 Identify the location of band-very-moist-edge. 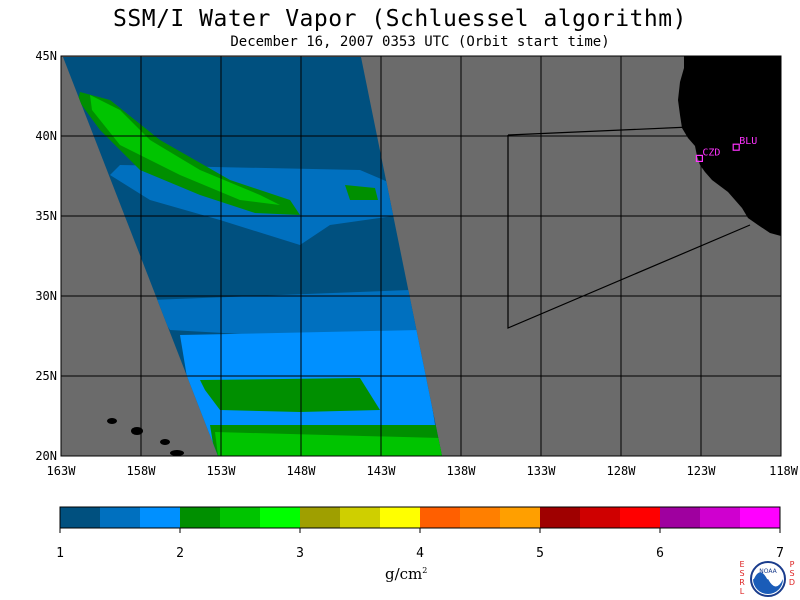
(328, 444).